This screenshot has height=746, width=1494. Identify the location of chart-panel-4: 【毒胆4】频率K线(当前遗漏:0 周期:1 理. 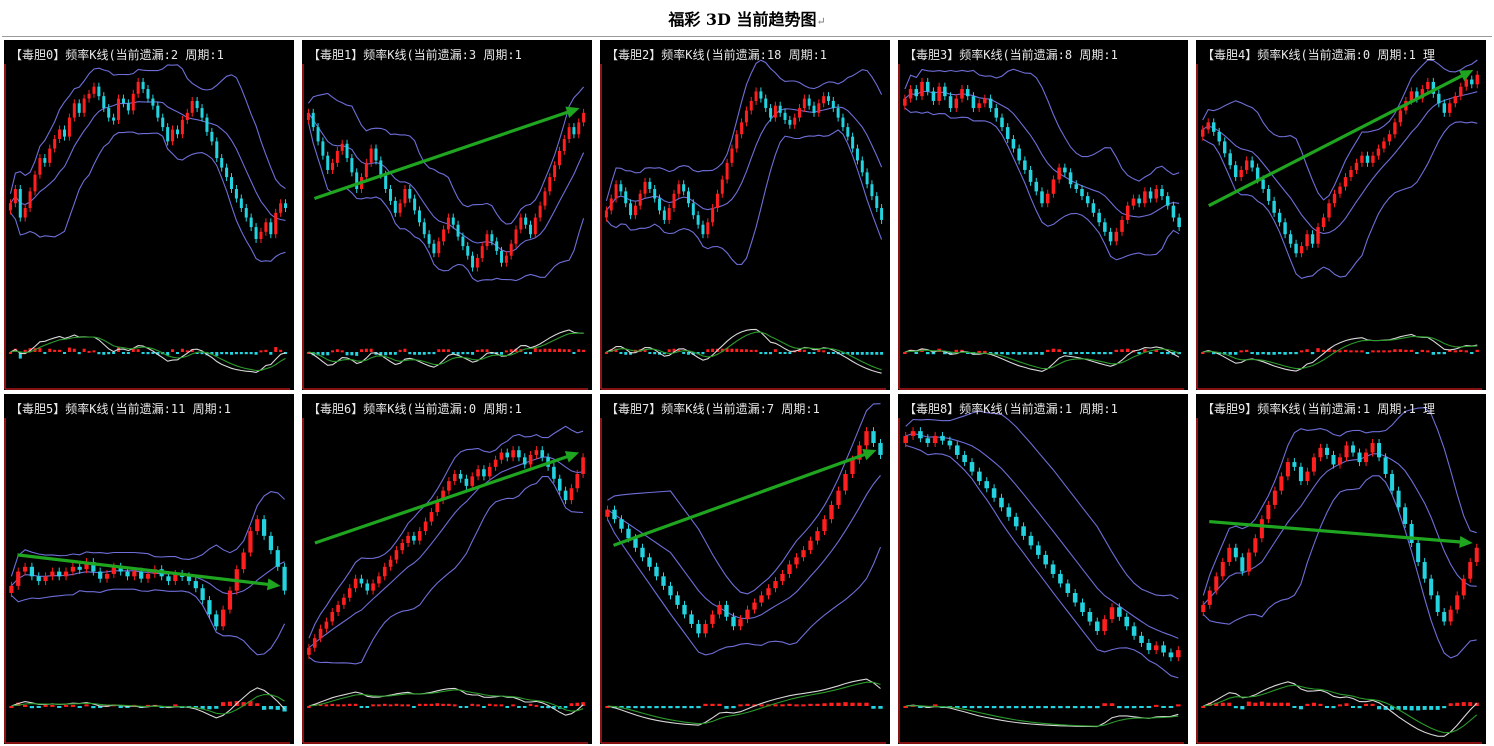
(1341, 215).